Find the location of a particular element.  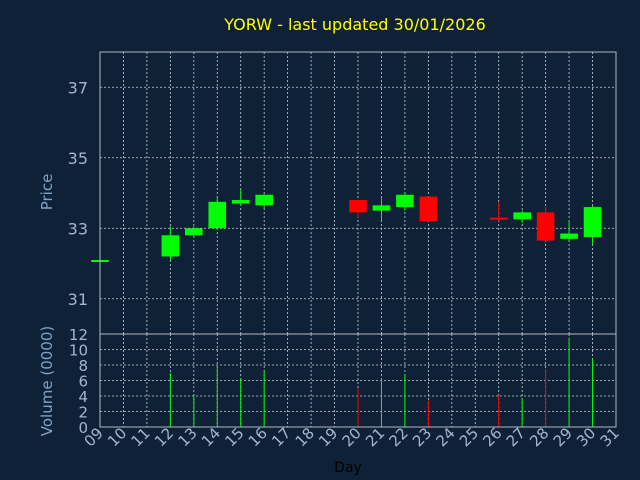

volume-tick-label: 2 is located at coordinates (83, 413).